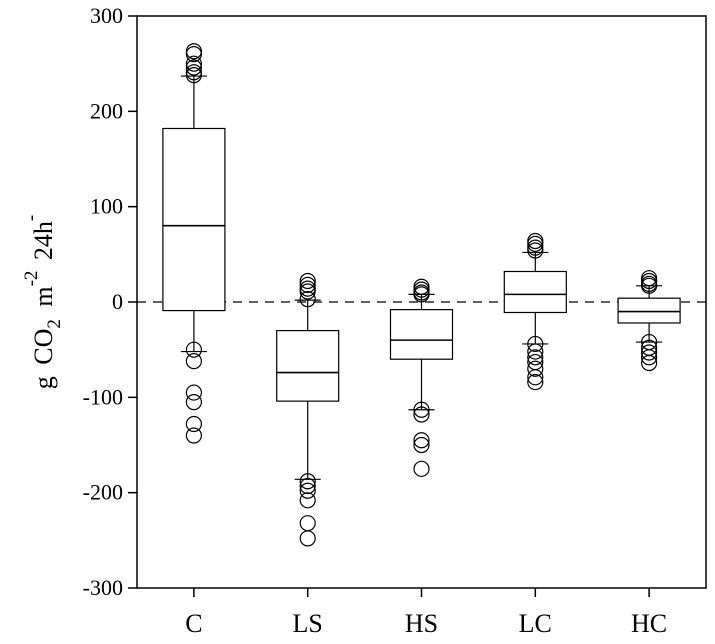 The width and height of the screenshot is (715, 644). What do you see at coordinates (535, 623) in the screenshot?
I see `x-tick-label: LC` at bounding box center [535, 623].